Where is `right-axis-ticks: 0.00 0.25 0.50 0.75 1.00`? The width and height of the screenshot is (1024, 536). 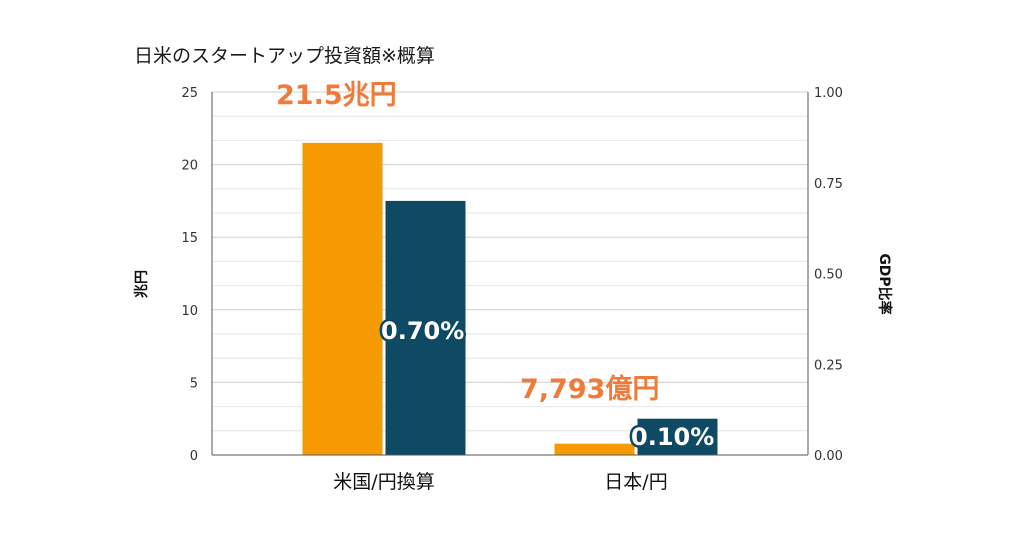 right-axis-ticks: 0.00 0.25 0.50 0.75 1.00 is located at coordinates (828, 275).